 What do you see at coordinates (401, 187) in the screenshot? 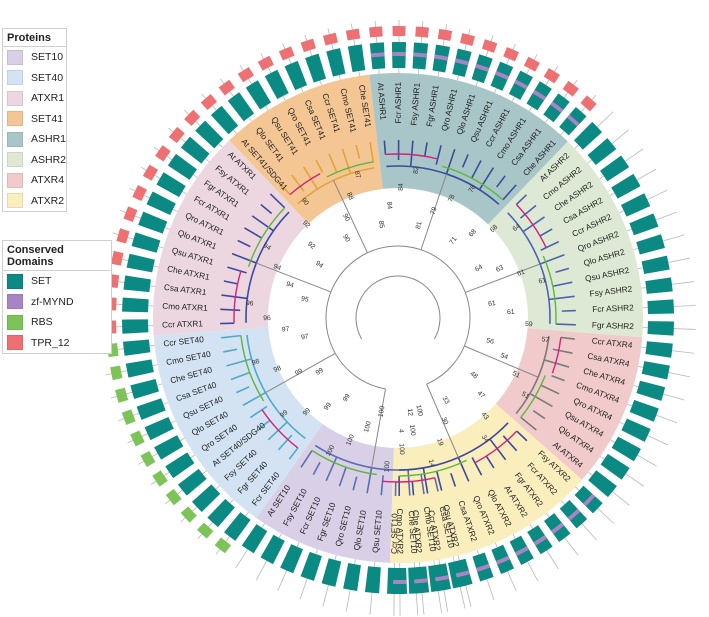
I see `bootstrap-value: 84` at bounding box center [401, 187].